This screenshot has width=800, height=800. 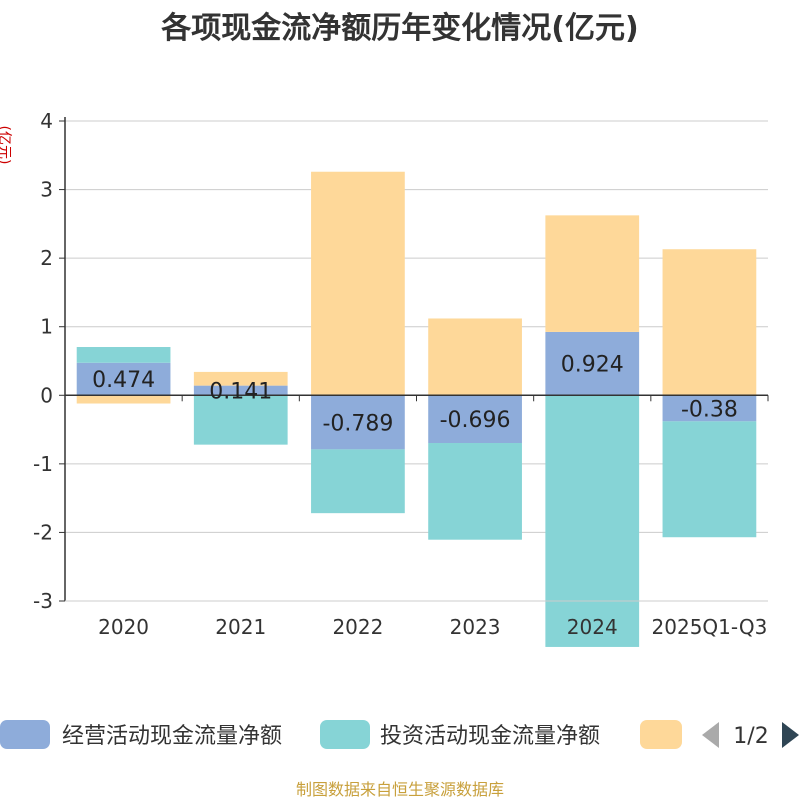 What do you see at coordinates (400, 789) in the screenshot?
I see `data-source-note: 制图数据来自恒生聚源数据库` at bounding box center [400, 789].